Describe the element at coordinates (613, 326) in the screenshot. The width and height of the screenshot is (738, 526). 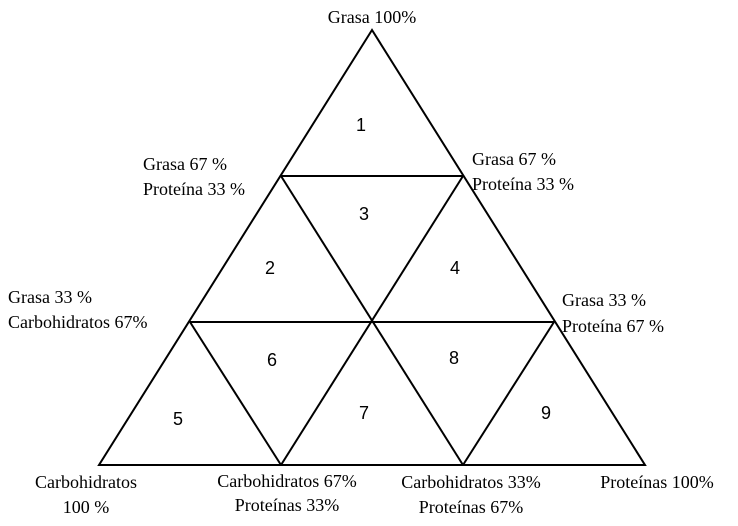
I see `right-lower-label-line-2: Proteína 67 %` at that location.